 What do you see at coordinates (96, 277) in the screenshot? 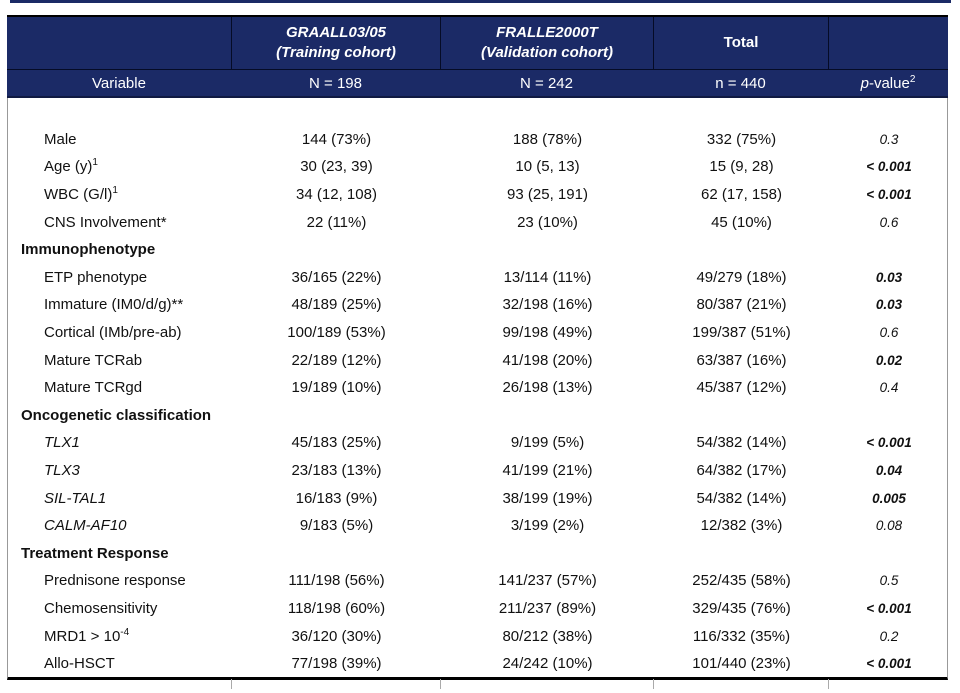
I see `row-label: ETP phenotype` at bounding box center [96, 277].